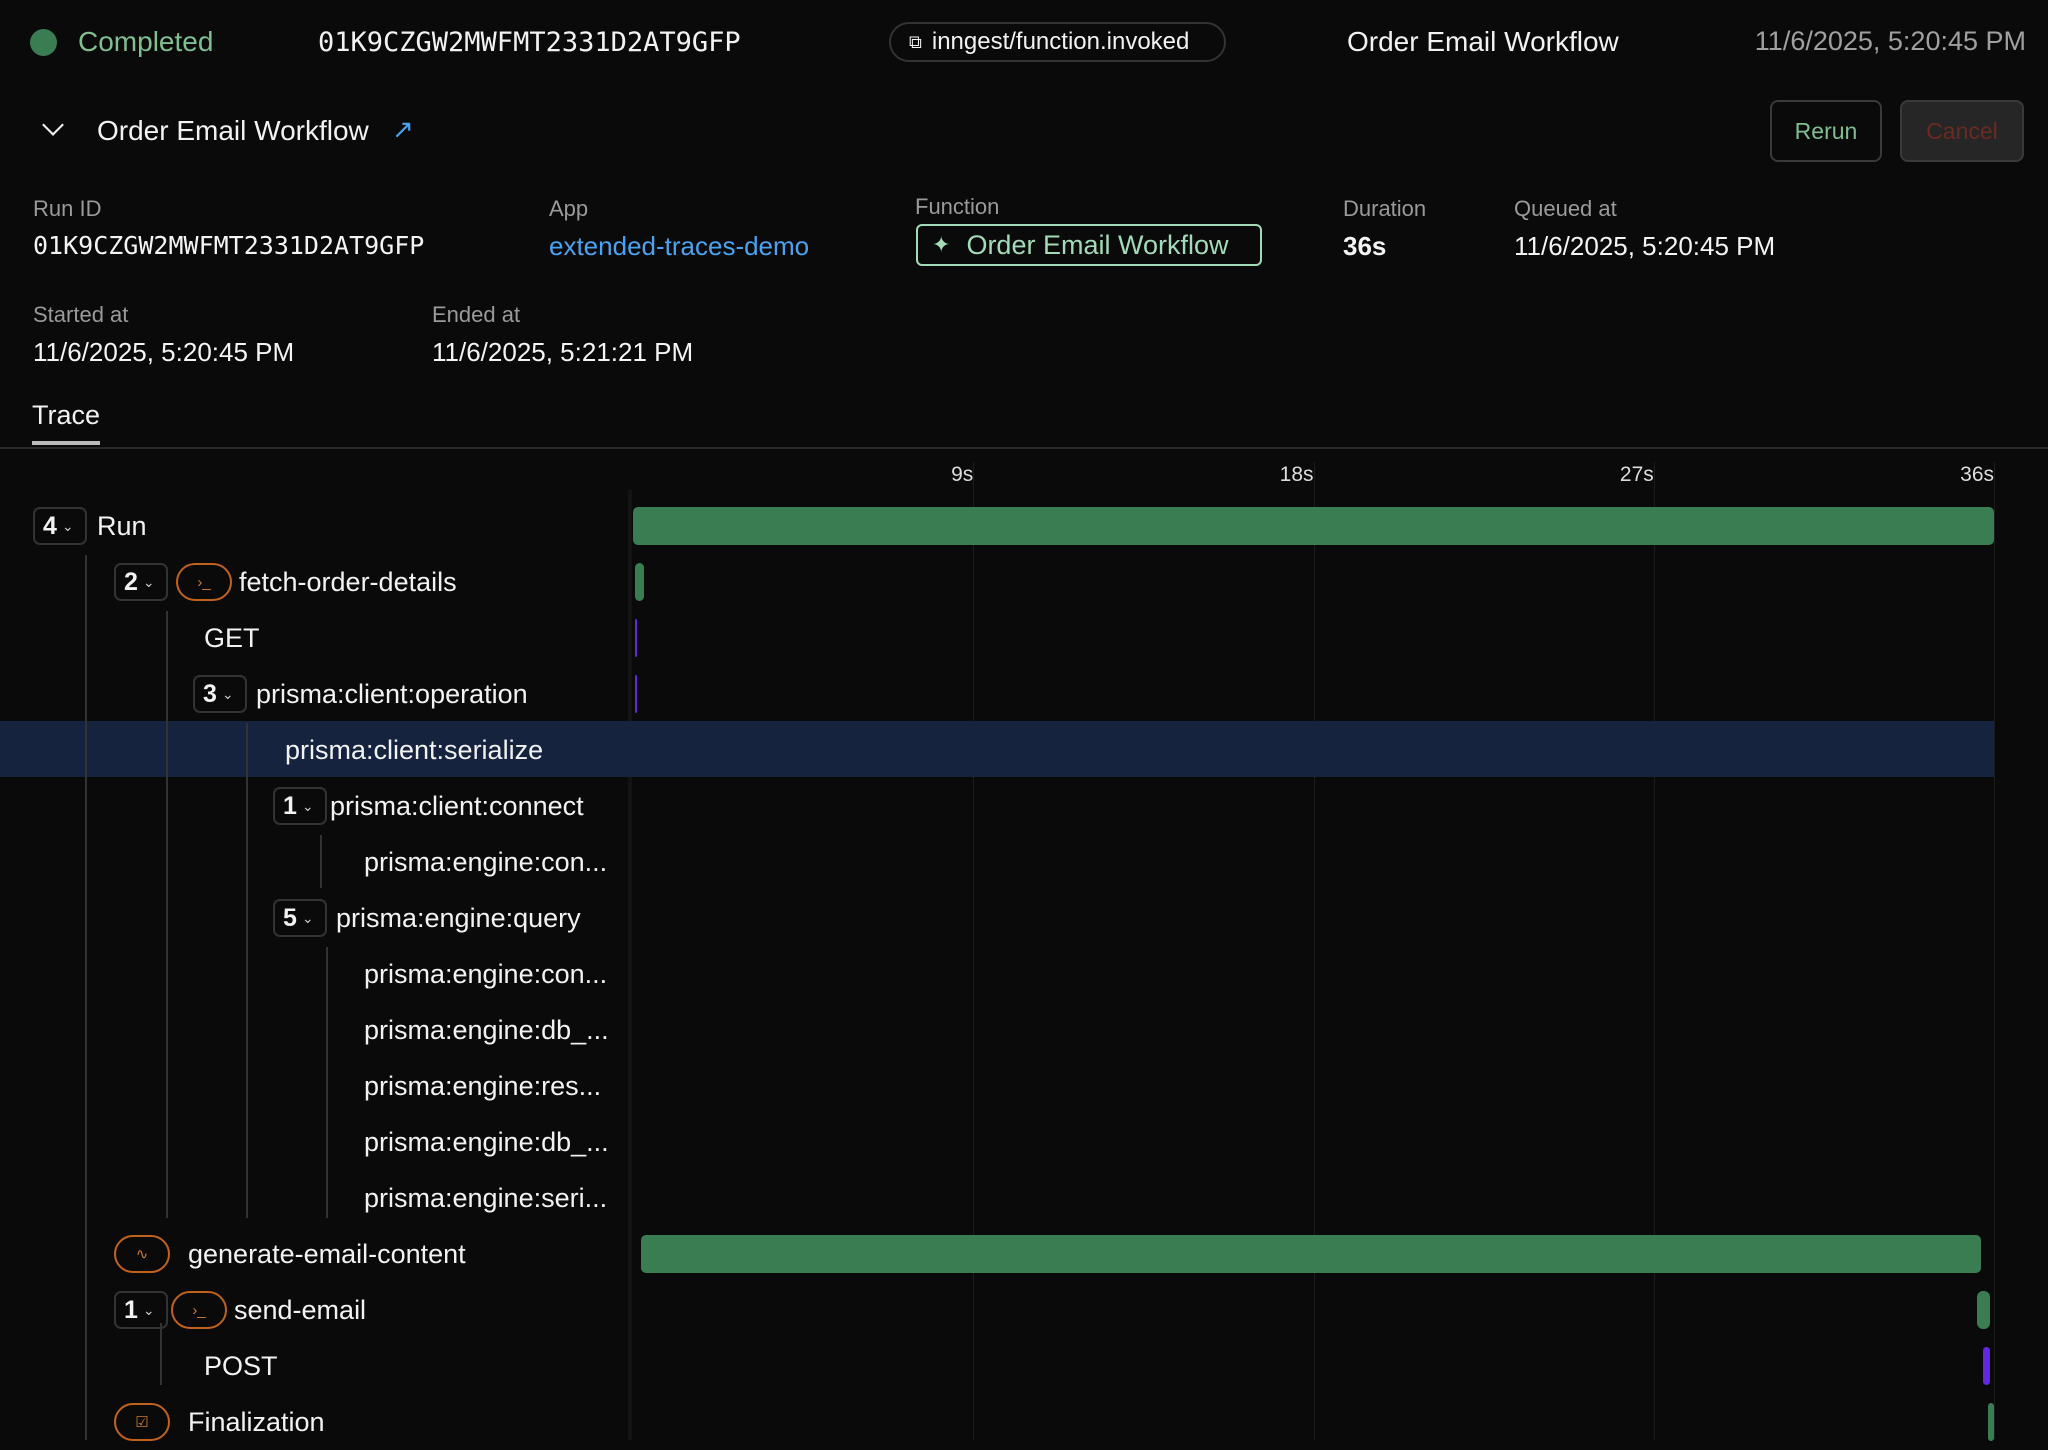 The width and height of the screenshot is (2048, 1450). Describe the element at coordinates (142, 1254) in the screenshot. I see `ai-flow-icon: ∿` at that location.